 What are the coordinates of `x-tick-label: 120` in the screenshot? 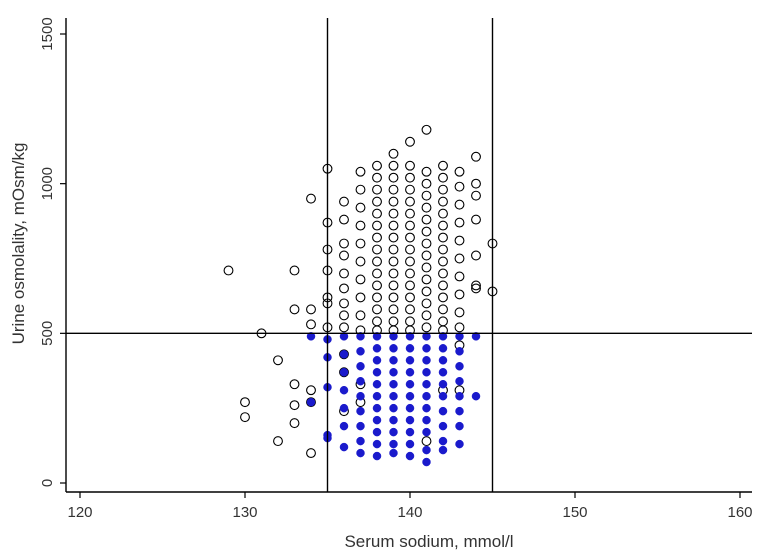 It's located at (79, 512).